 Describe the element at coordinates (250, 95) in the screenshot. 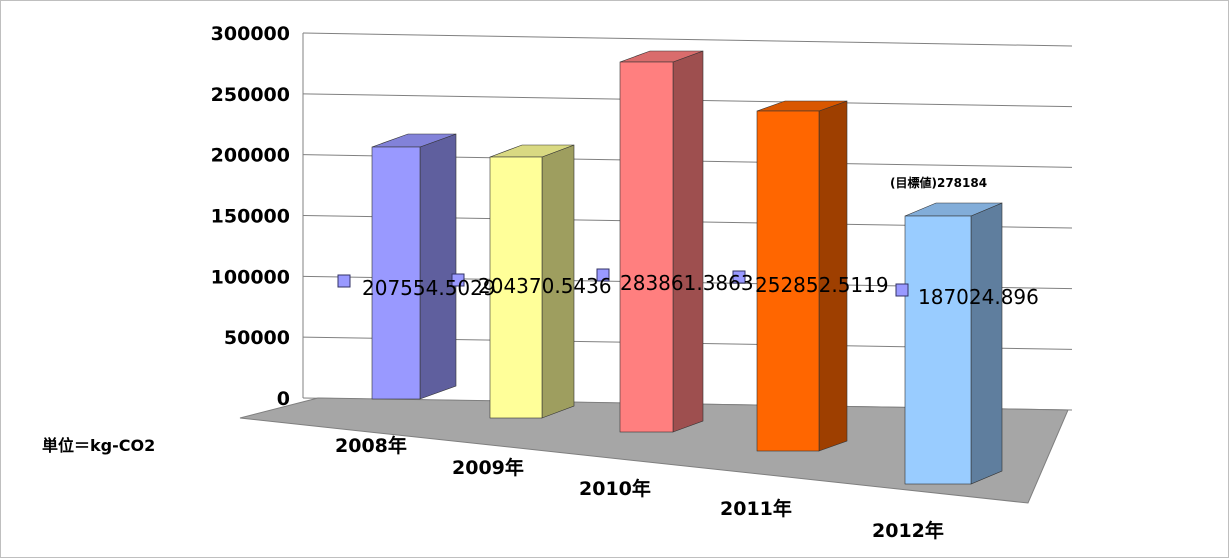

I see `y-tick-label: 250000` at that location.